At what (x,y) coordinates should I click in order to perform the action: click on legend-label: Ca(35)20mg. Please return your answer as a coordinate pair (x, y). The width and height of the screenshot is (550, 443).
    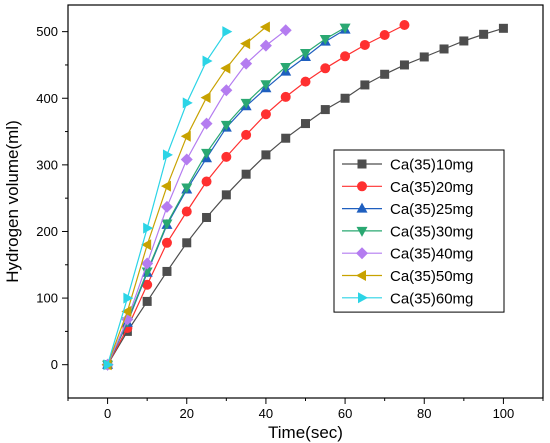
    Looking at the image, I should click on (431, 187).